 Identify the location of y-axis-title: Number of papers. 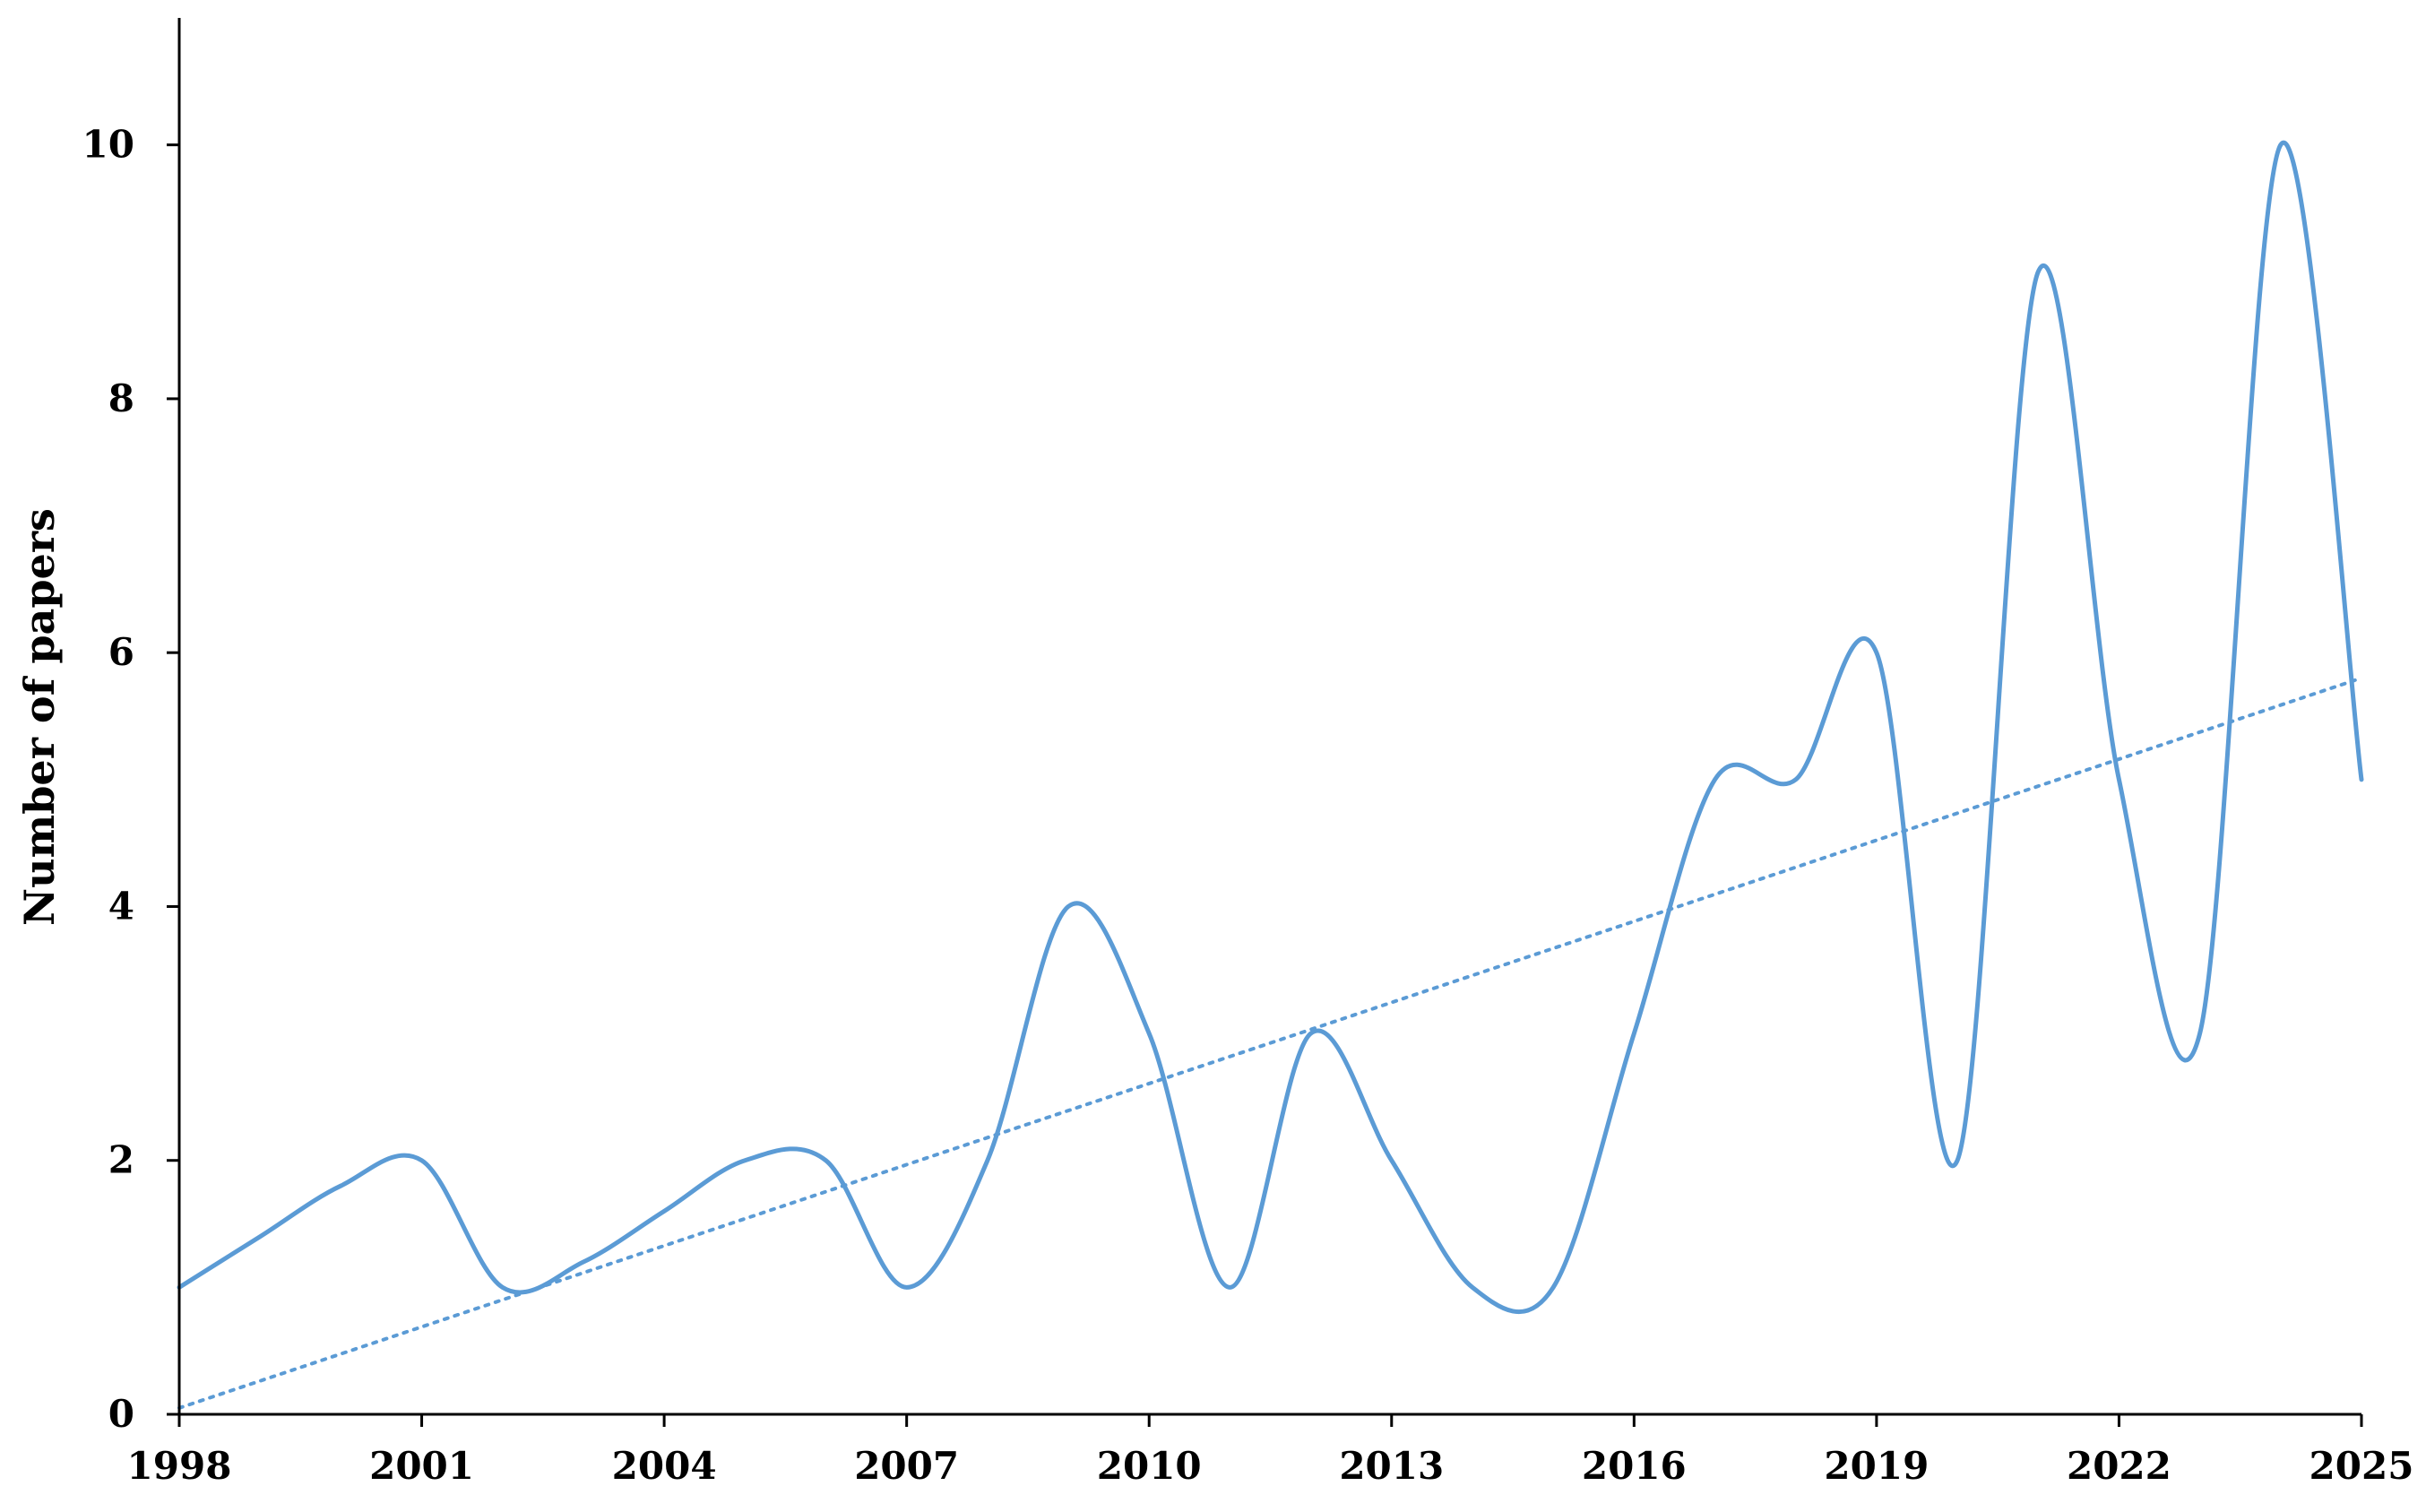
(39, 717).